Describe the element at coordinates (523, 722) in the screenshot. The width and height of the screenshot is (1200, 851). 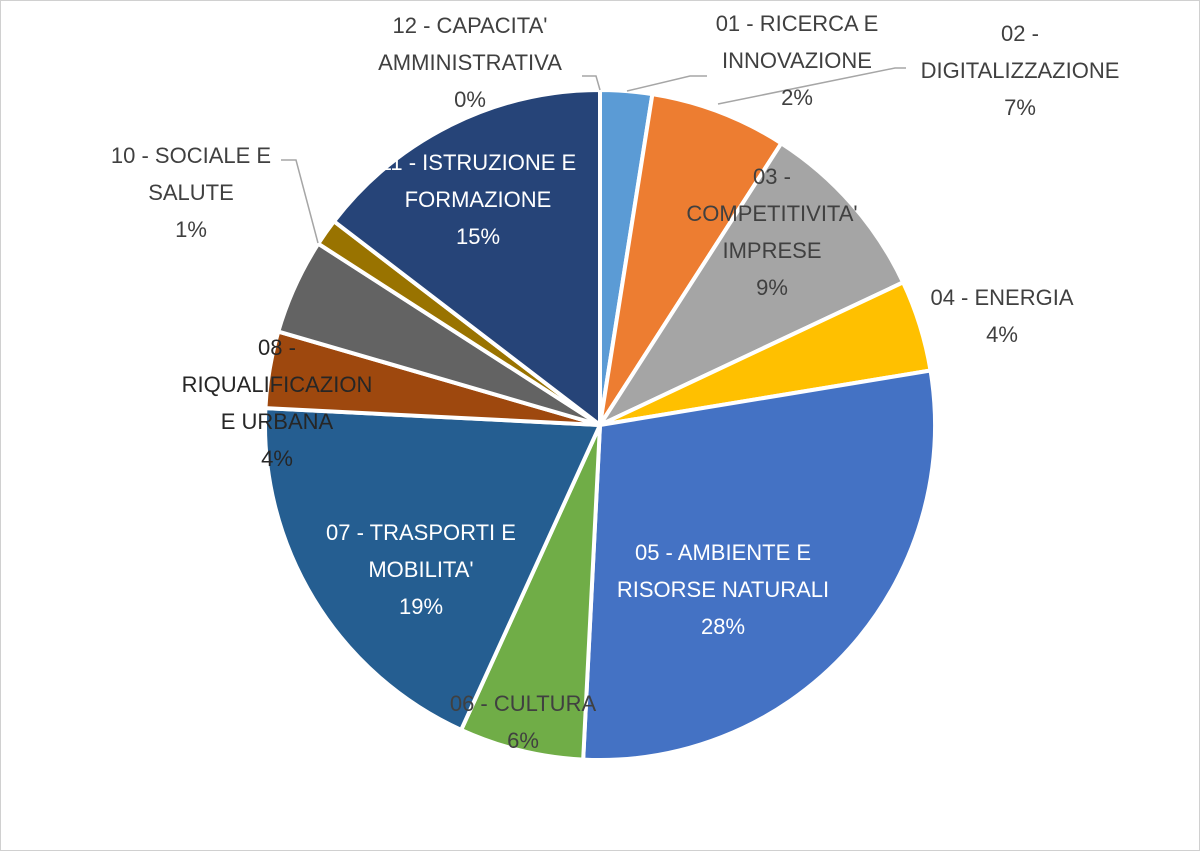
I see `data-label: 06 - CULTURA 6%` at that location.